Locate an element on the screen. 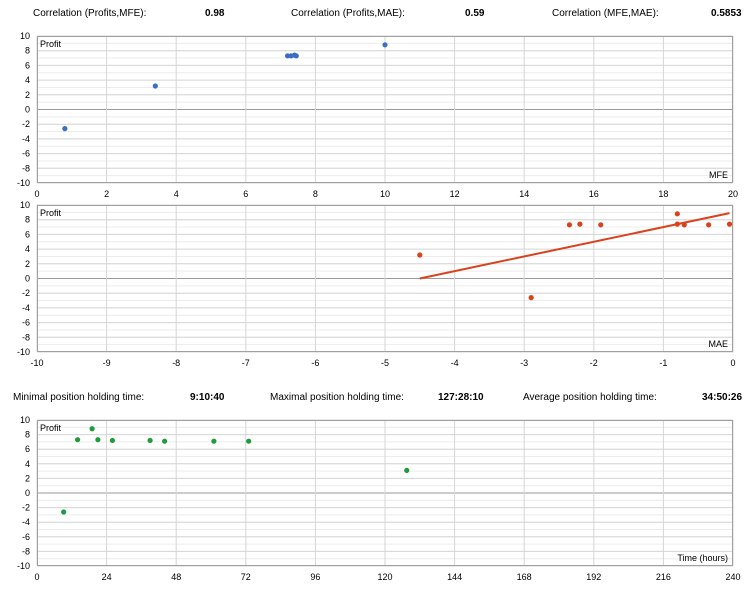  mae-chart-y-tick-label: 8 is located at coordinates (27, 220).